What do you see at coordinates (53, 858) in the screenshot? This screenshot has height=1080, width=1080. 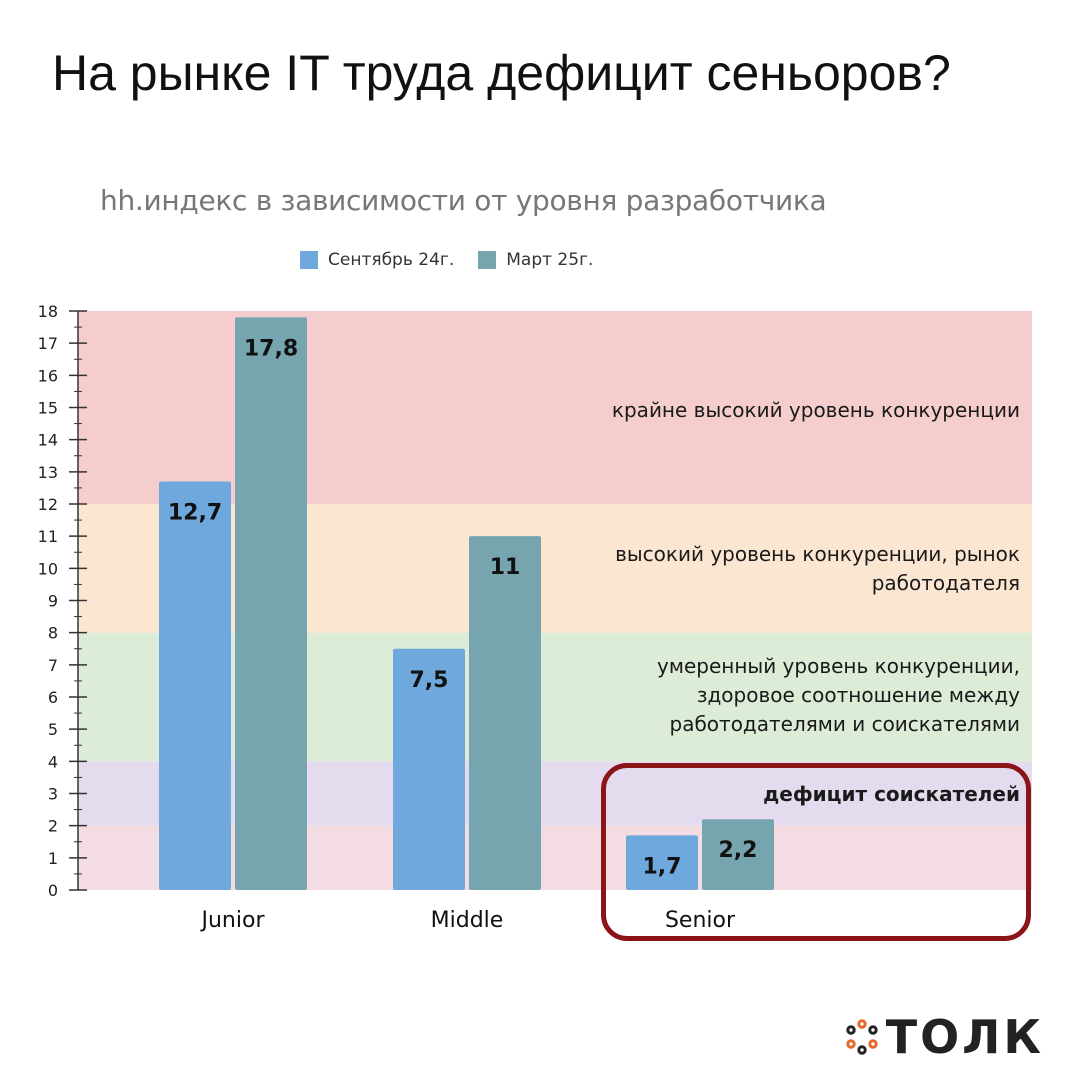 I see `y-tick-label: 1` at bounding box center [53, 858].